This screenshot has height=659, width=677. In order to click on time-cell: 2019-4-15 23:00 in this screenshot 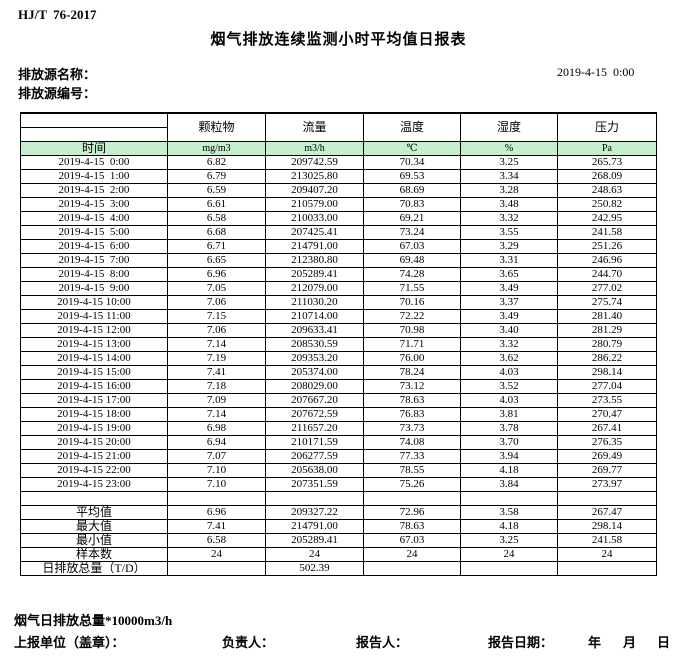, I will do `click(94, 484)`.